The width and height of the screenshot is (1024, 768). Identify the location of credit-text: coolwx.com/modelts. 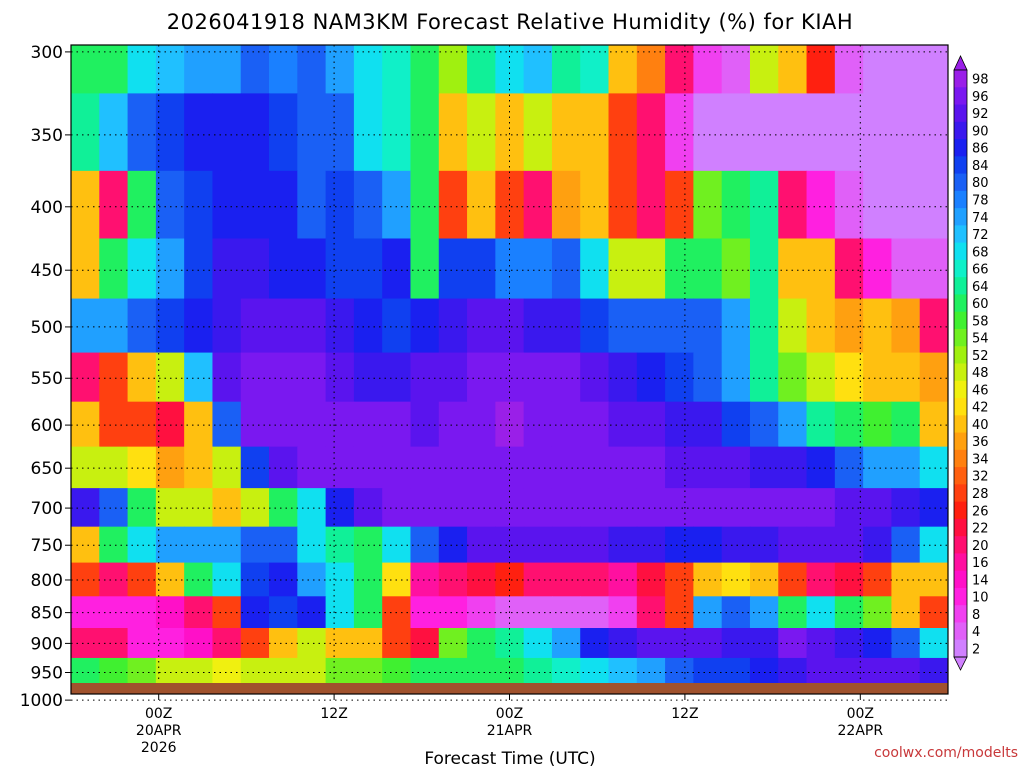
(946, 753).